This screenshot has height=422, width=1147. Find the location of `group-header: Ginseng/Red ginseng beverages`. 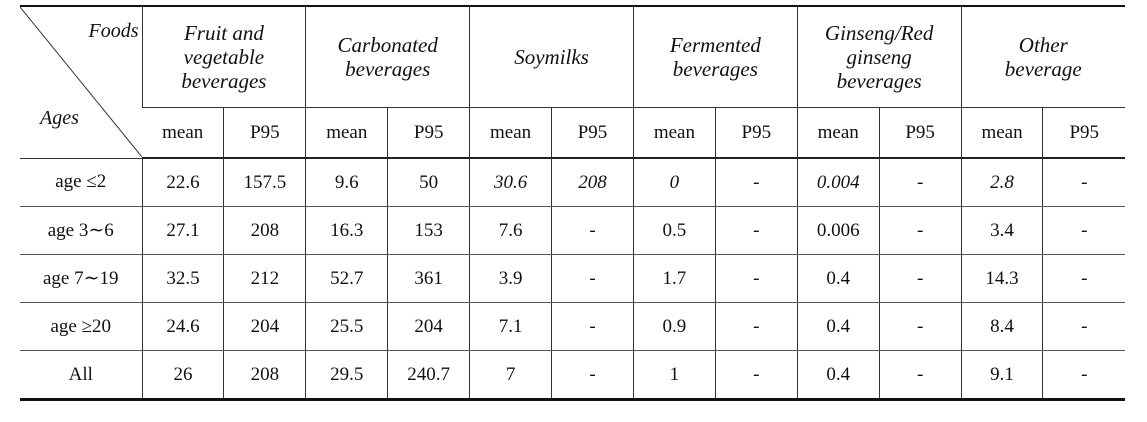

group-header: Ginseng/Red ginseng beverages is located at coordinates (879, 57).